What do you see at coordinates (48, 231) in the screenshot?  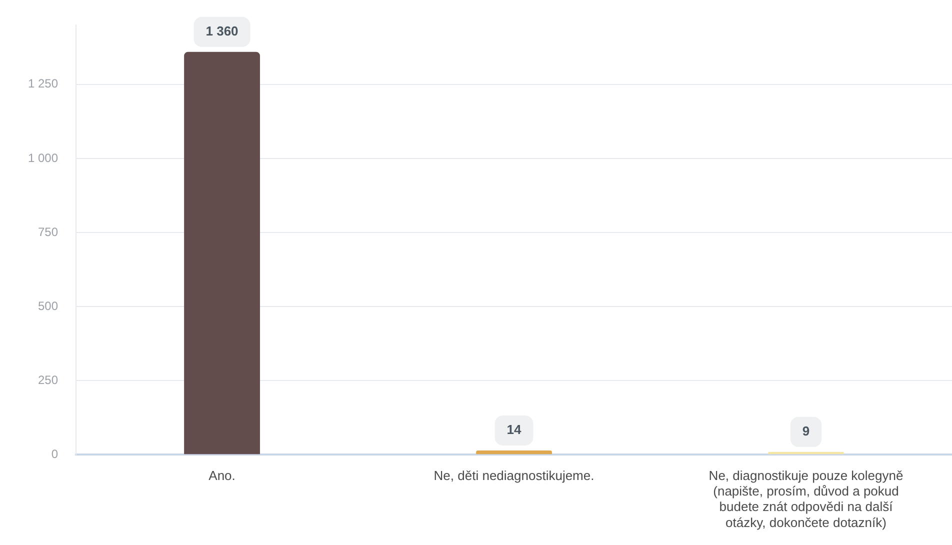 I see `y-tick-label: 750` at bounding box center [48, 231].